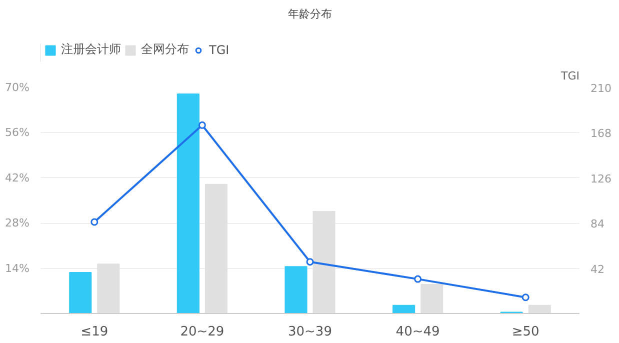  What do you see at coordinates (94, 332) in the screenshot?
I see `x-tick-label: ≤19` at bounding box center [94, 332].